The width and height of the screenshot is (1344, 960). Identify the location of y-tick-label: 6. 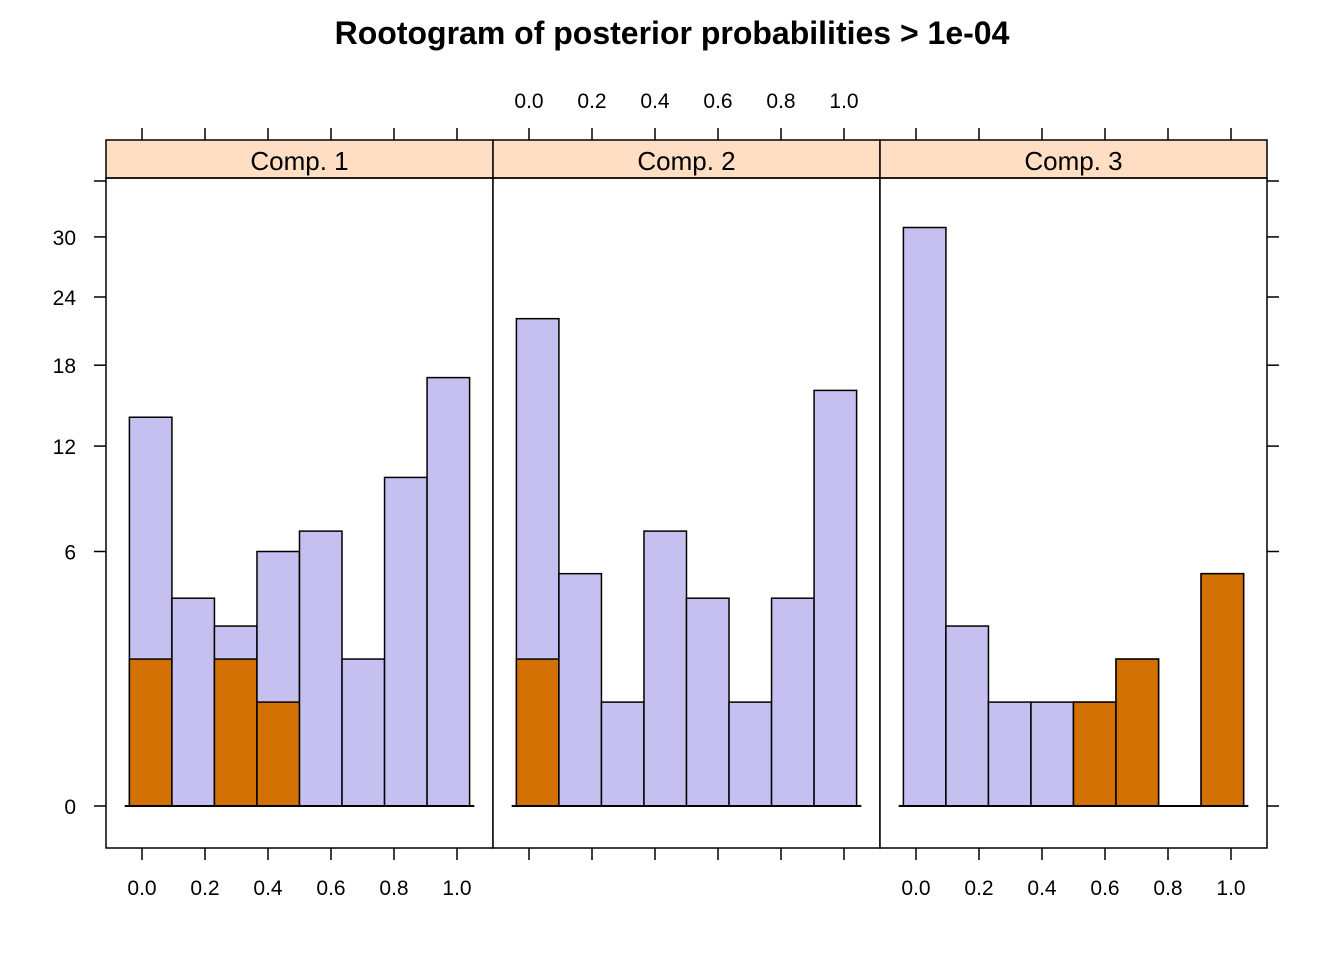
(70, 552).